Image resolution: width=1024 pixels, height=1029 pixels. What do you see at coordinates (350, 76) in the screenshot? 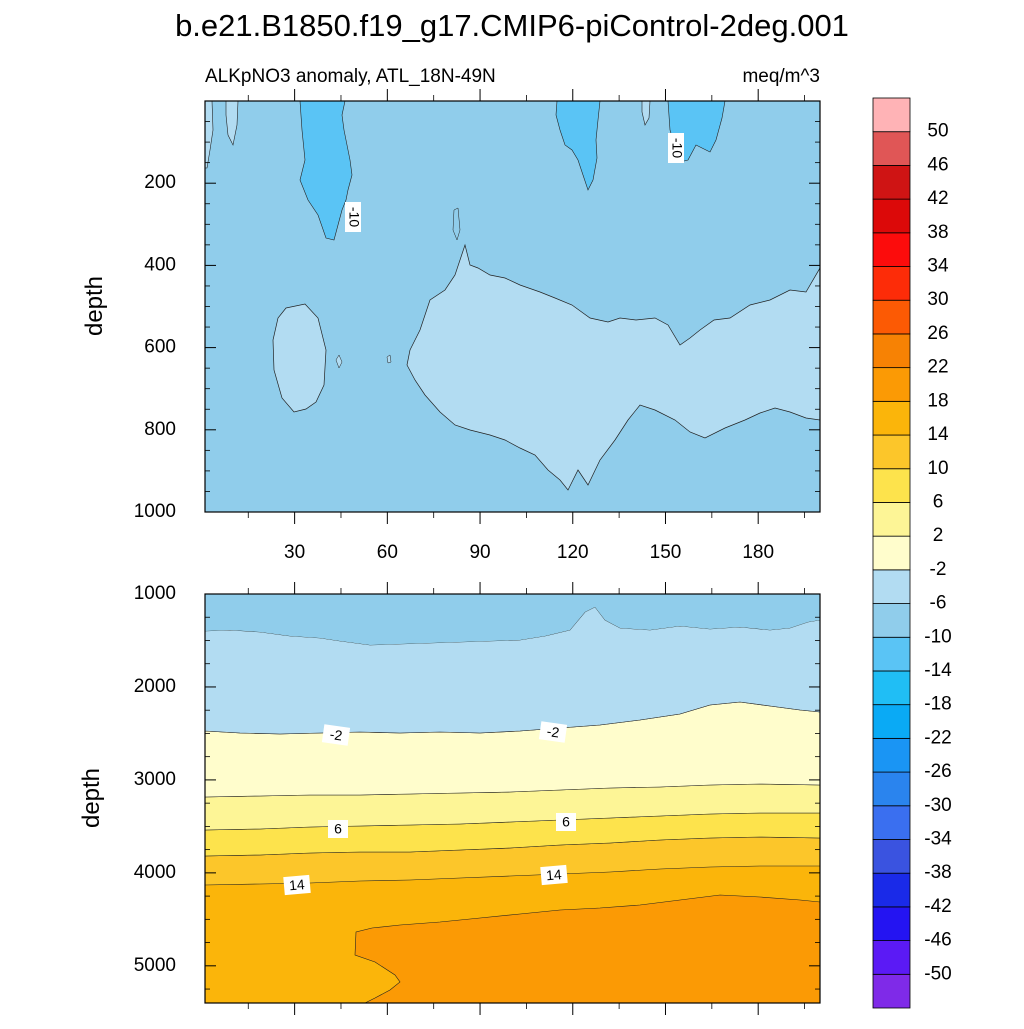
I see `chart-subtitle-left: ALKpNO3 anomaly, ATL_18N-49N` at bounding box center [350, 76].